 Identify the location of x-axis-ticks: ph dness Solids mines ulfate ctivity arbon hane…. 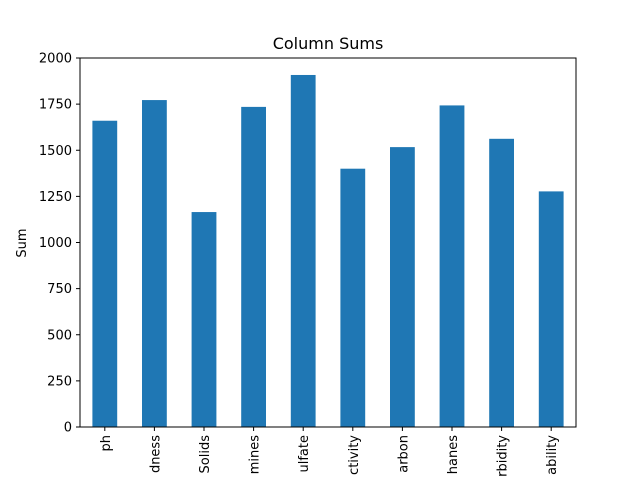
(329, 452).